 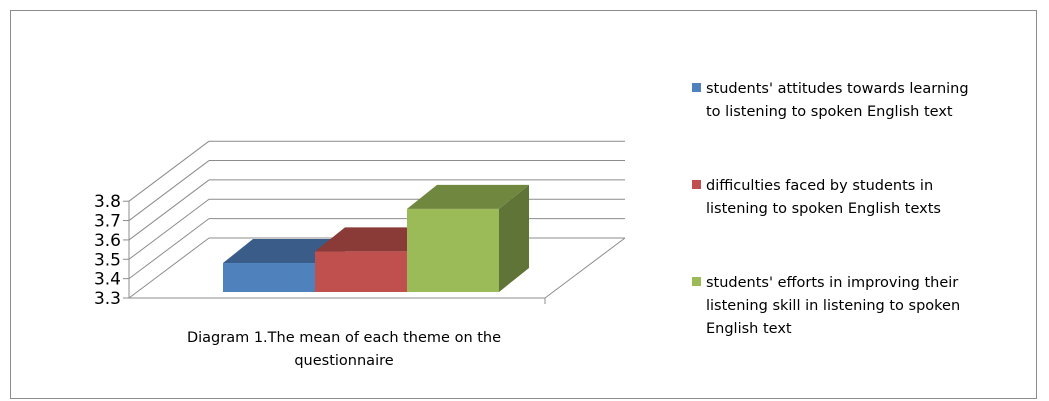 I want to click on y-tick-label: 3.8, so click(x=107, y=202).